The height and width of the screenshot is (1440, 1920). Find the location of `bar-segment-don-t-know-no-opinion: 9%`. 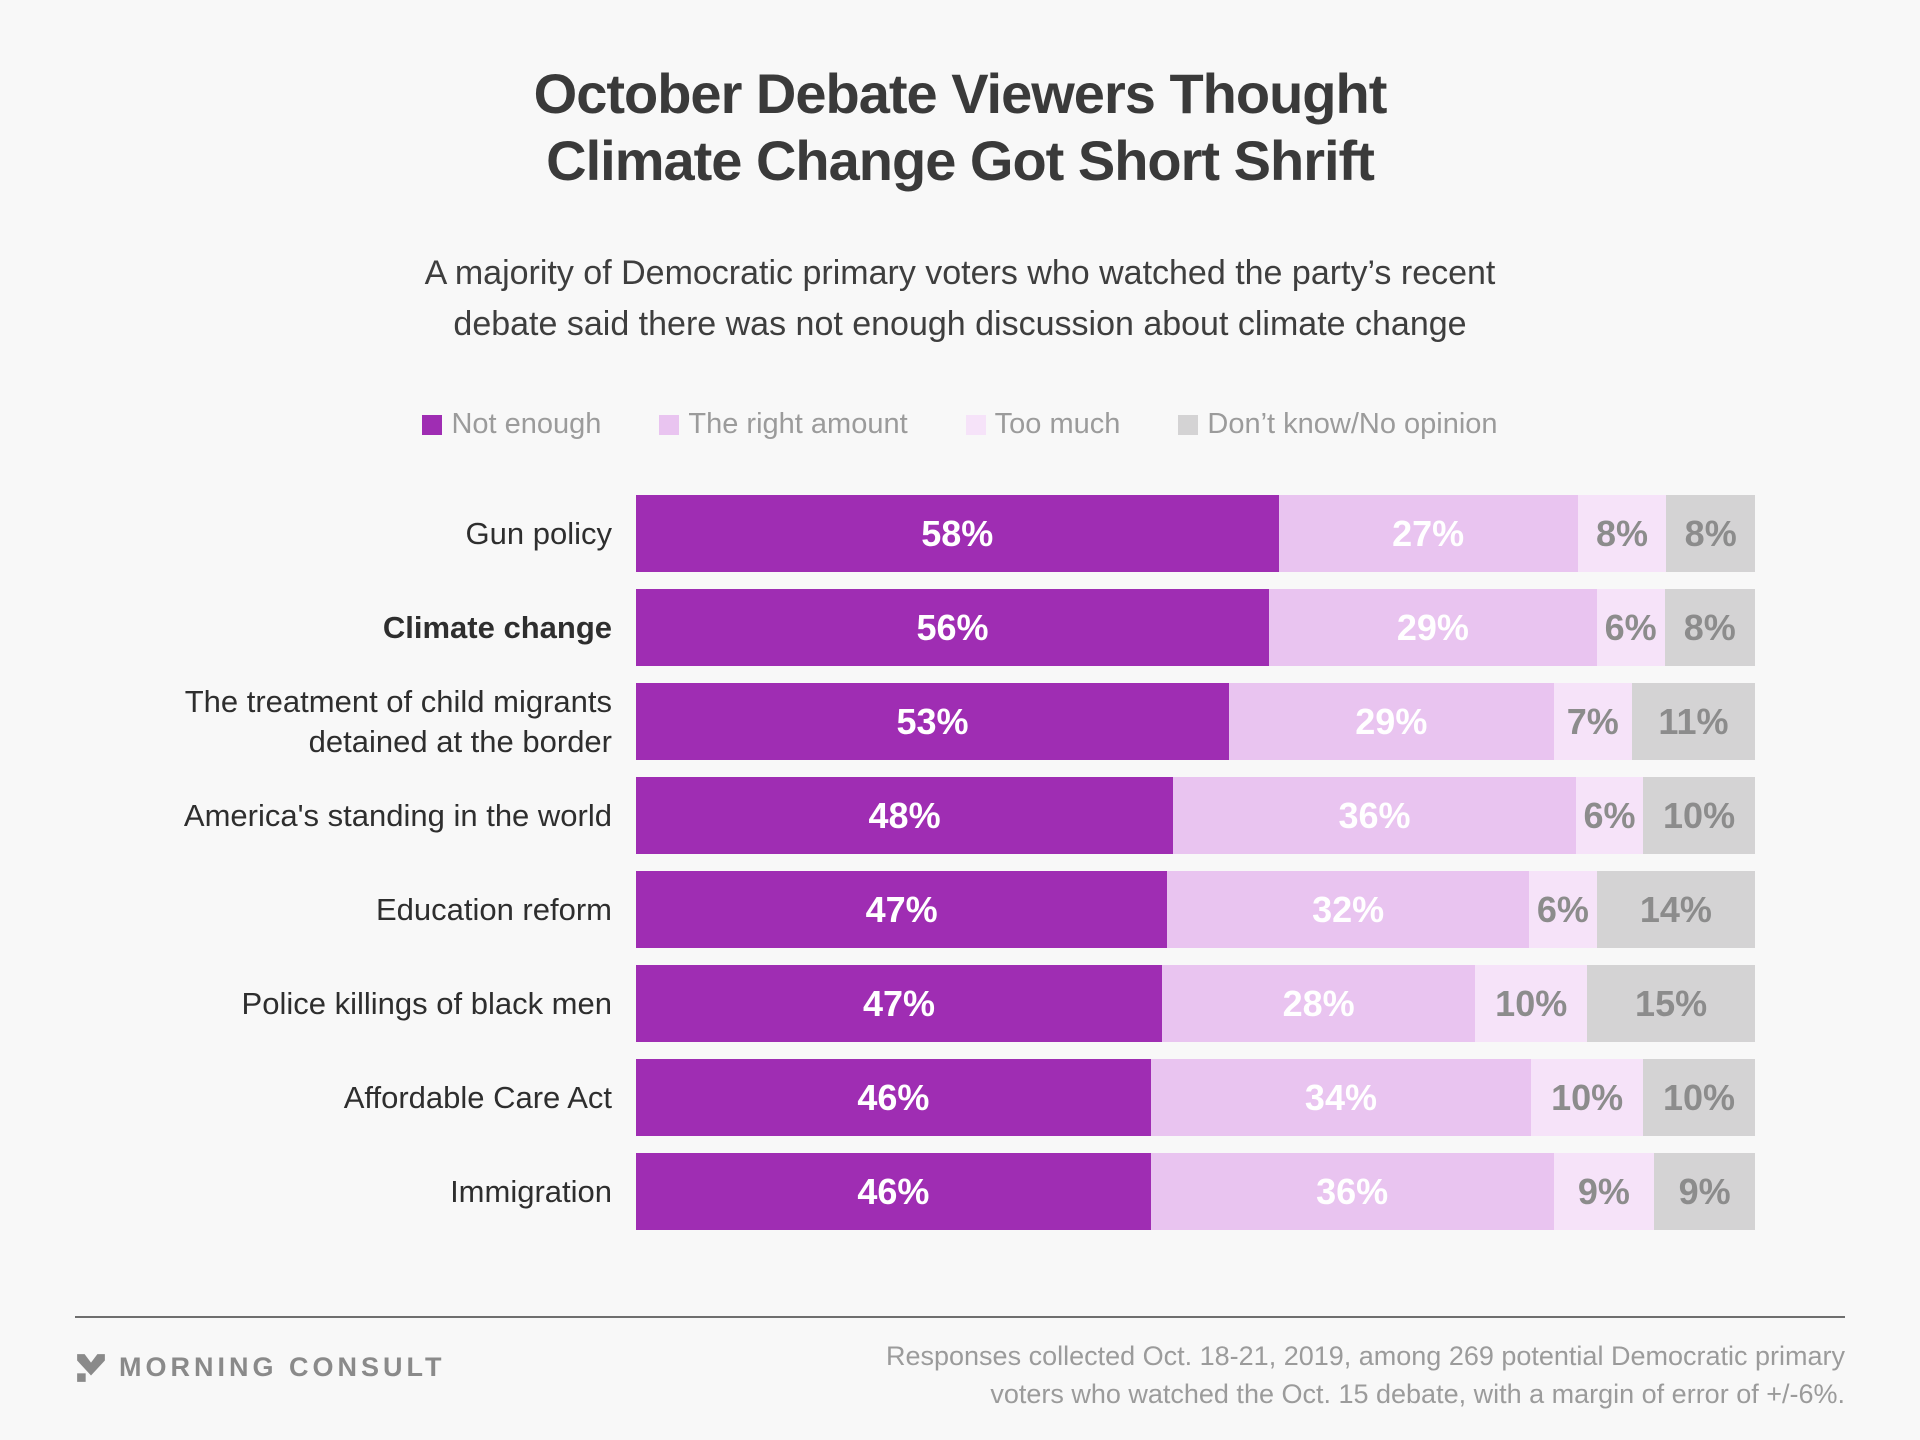

bar-segment-don-t-know-no-opinion: 9% is located at coordinates (1704, 1192).